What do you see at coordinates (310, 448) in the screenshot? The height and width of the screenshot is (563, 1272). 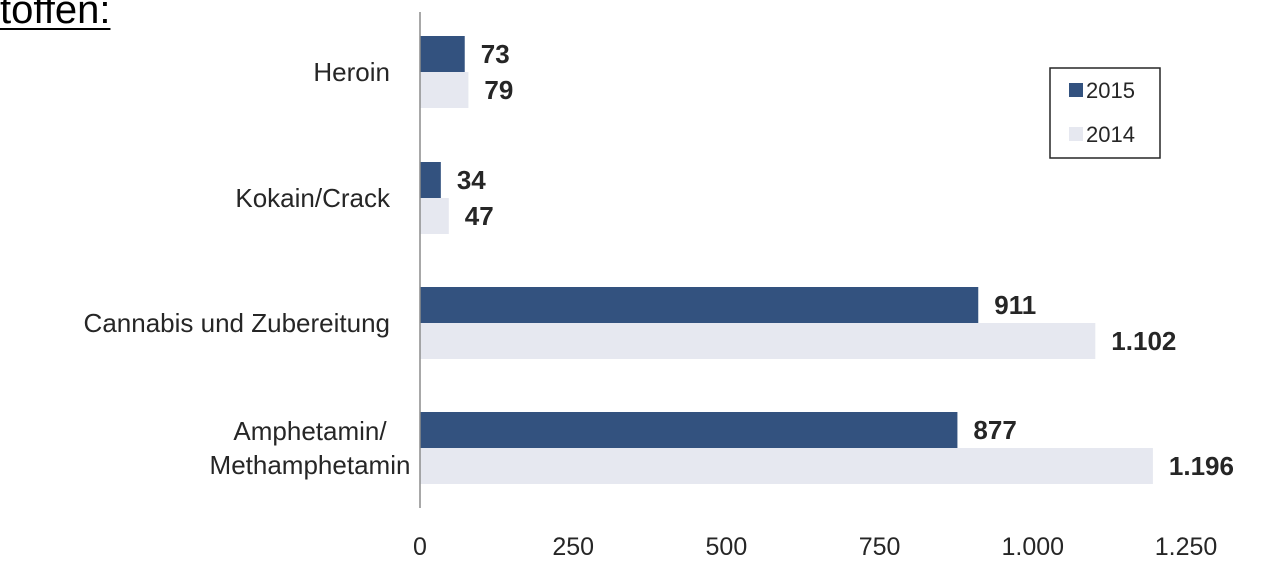 I see `category-label-3: Amphetamin/Methamphetamin` at bounding box center [310, 448].